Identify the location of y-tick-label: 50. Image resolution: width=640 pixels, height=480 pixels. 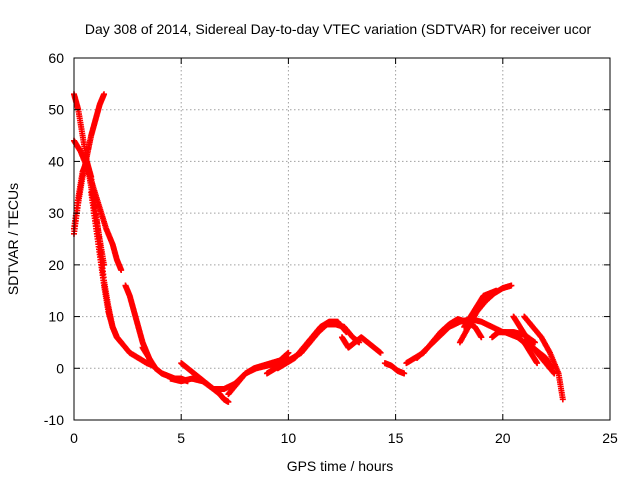
(56, 110).